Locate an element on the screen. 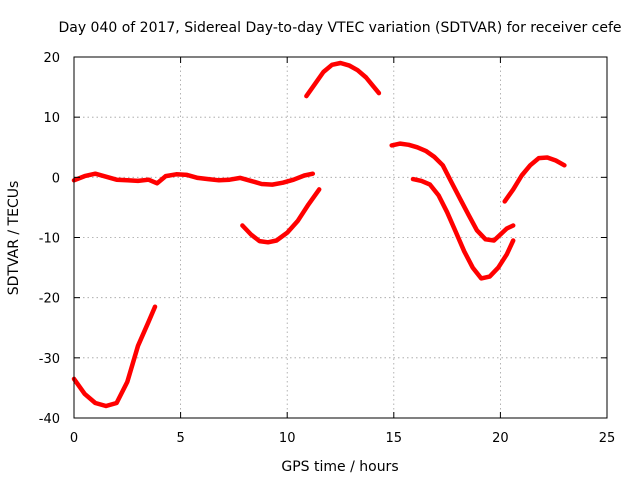 This screenshot has height=480, width=640. y-tick-labels: -40 -30 -20 -10 0 10 20 is located at coordinates (49, 239).